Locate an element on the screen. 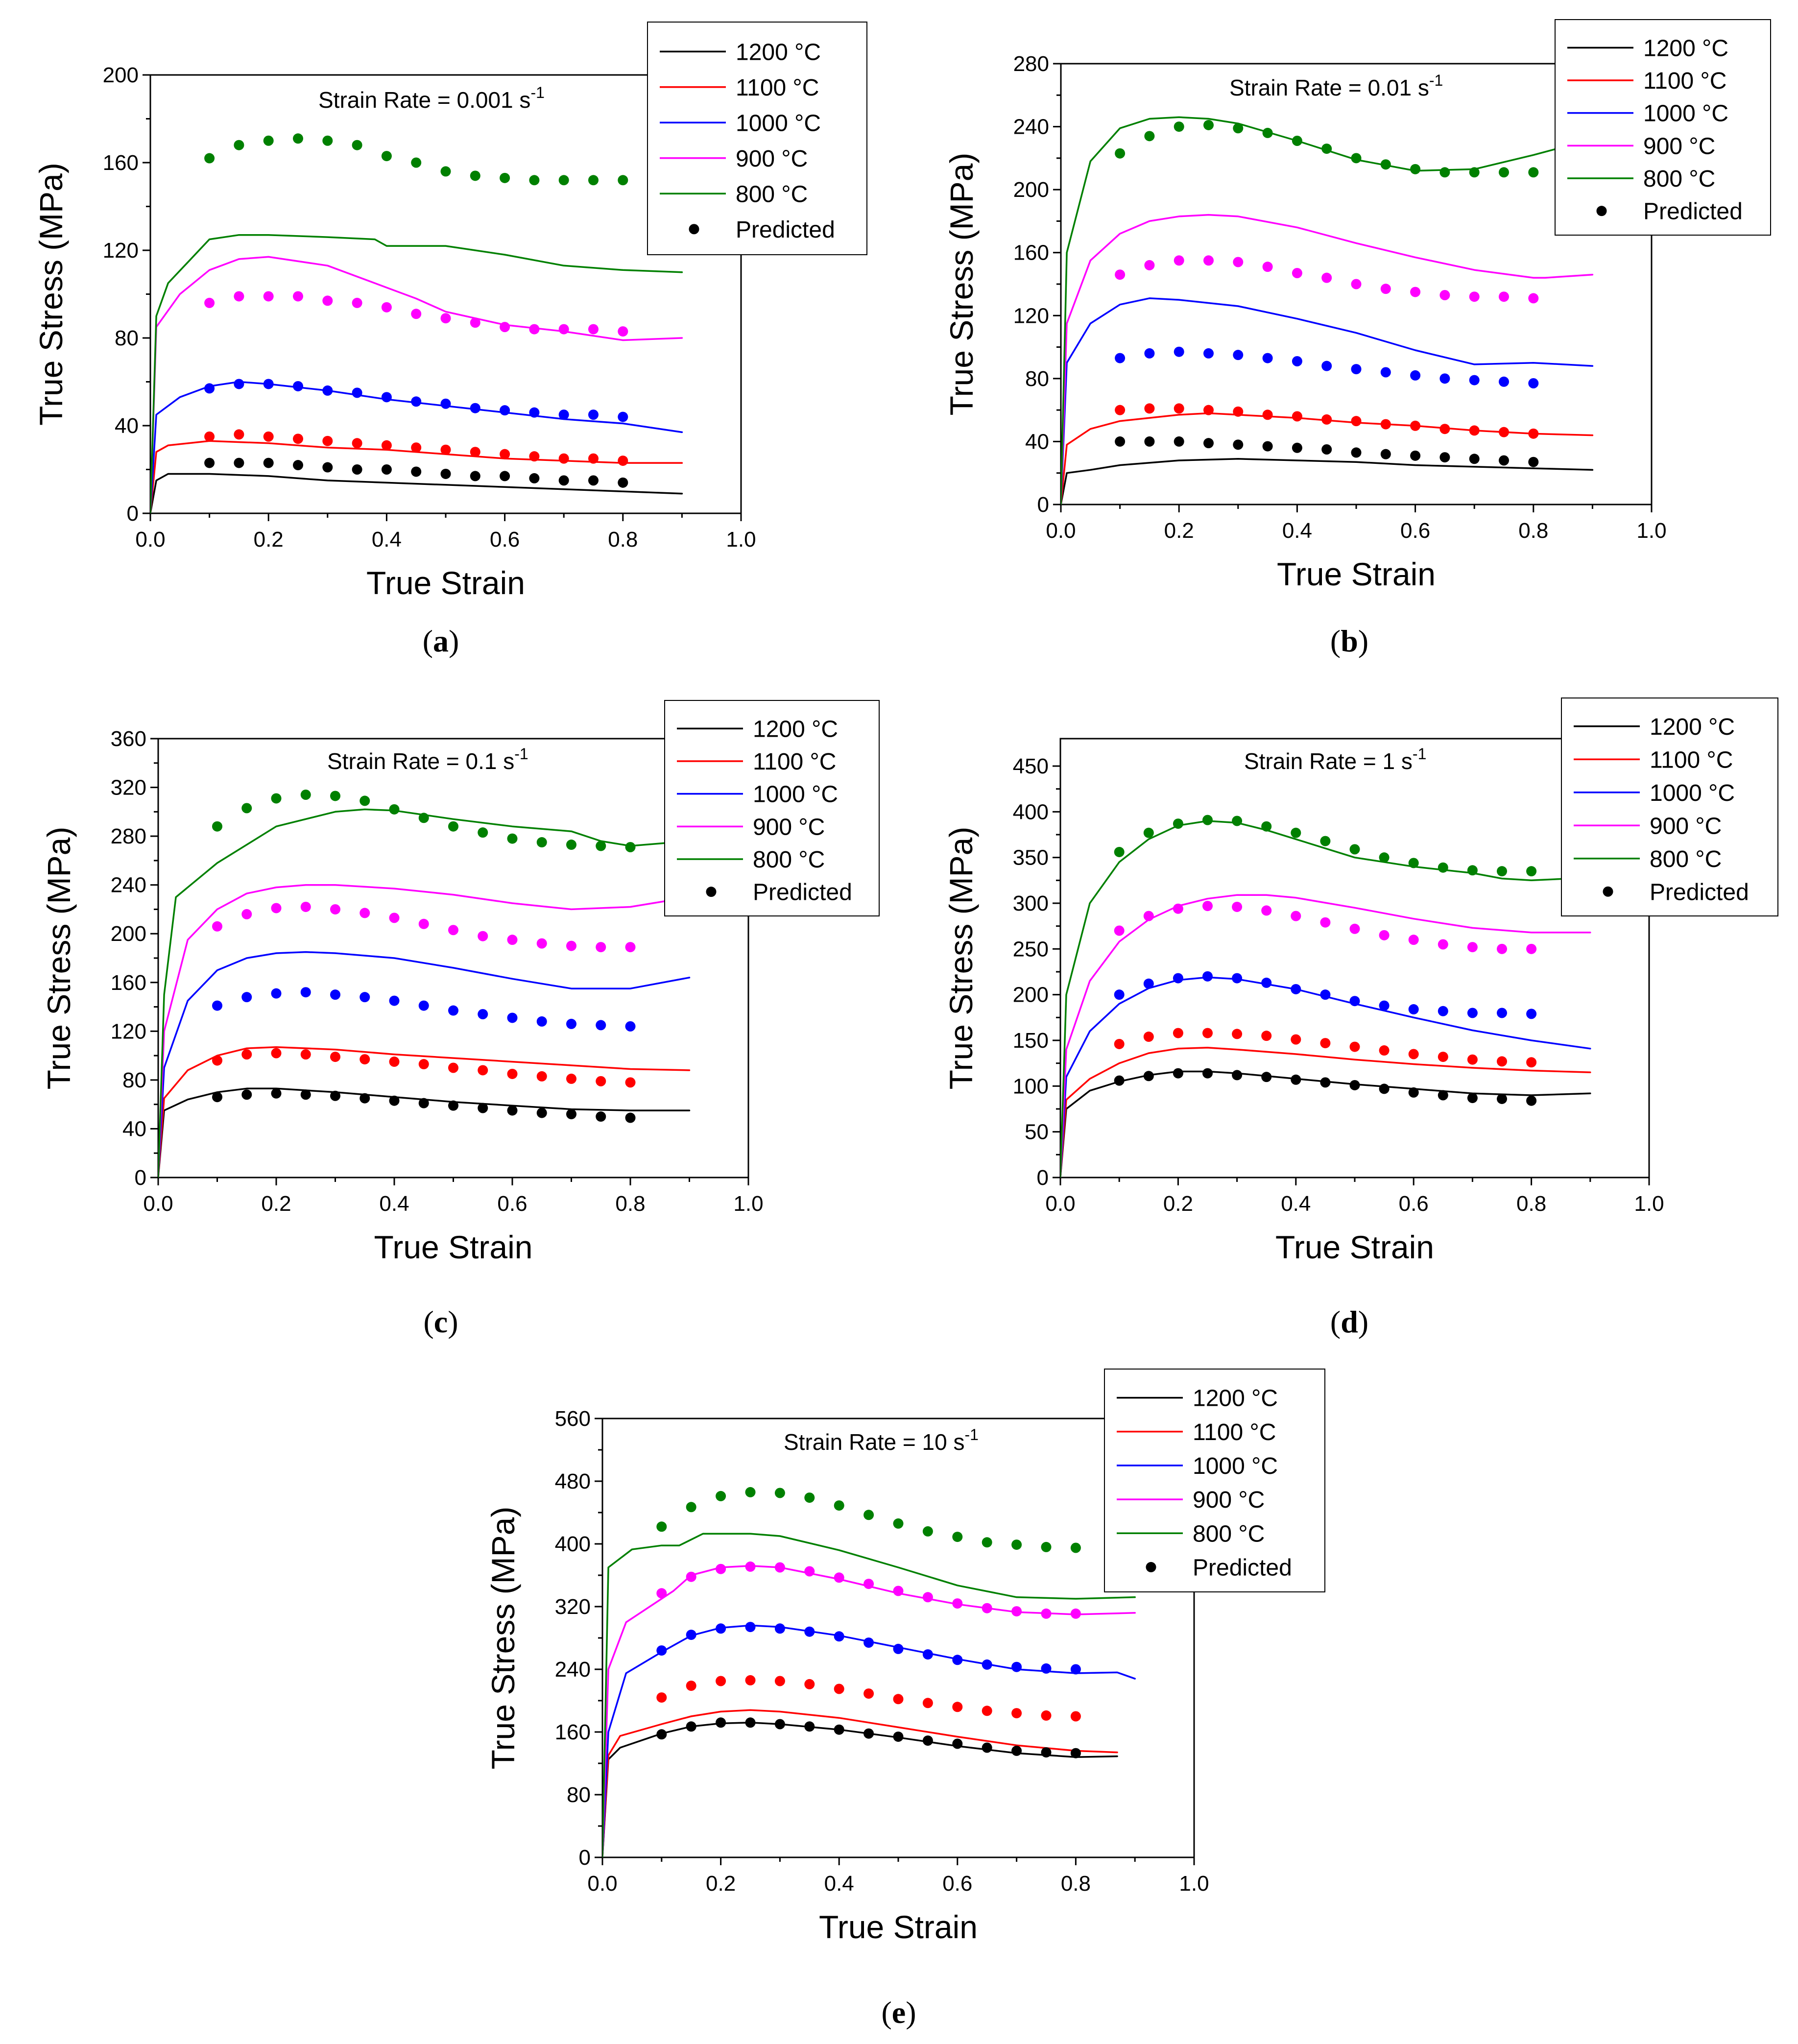  series-line-1200-c is located at coordinates (416, 493).